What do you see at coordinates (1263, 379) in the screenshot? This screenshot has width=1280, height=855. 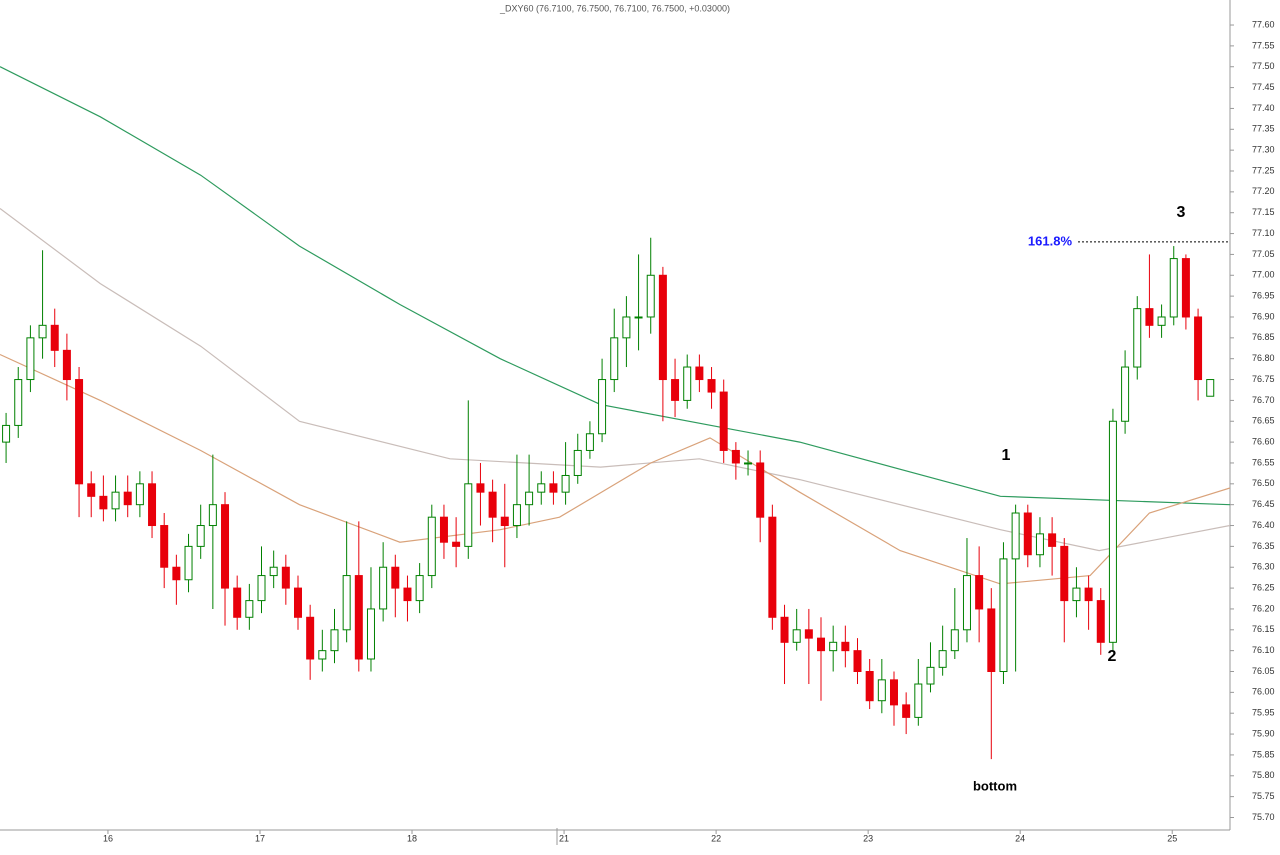 I see `y-tick-label: 76.75` at bounding box center [1263, 379].